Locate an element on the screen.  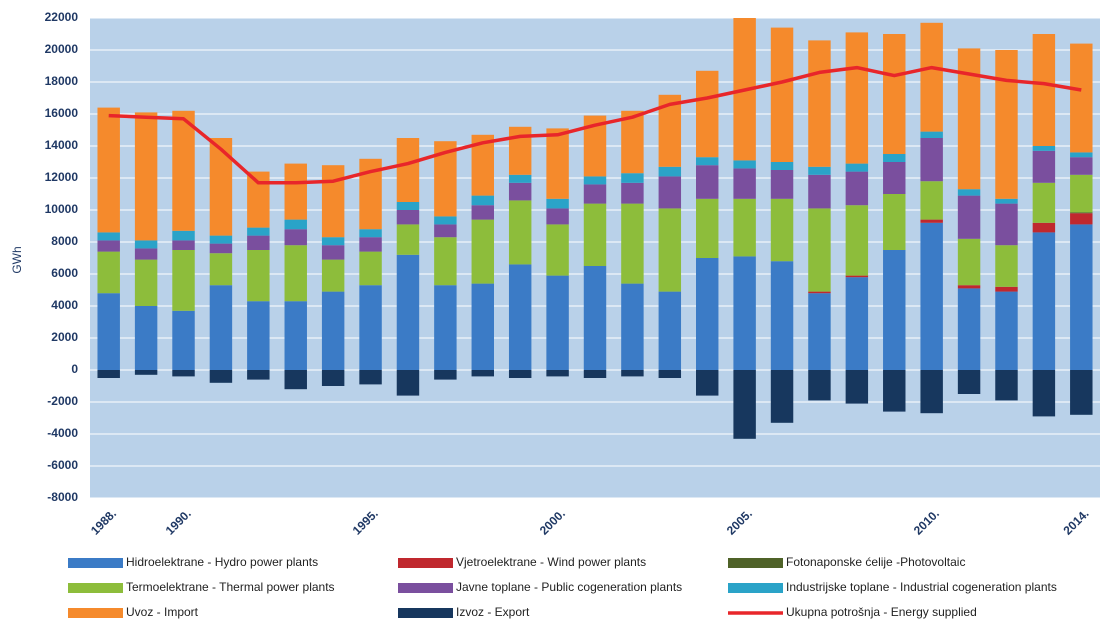
legend-label: Izvoz - Export is located at coordinates (493, 612).